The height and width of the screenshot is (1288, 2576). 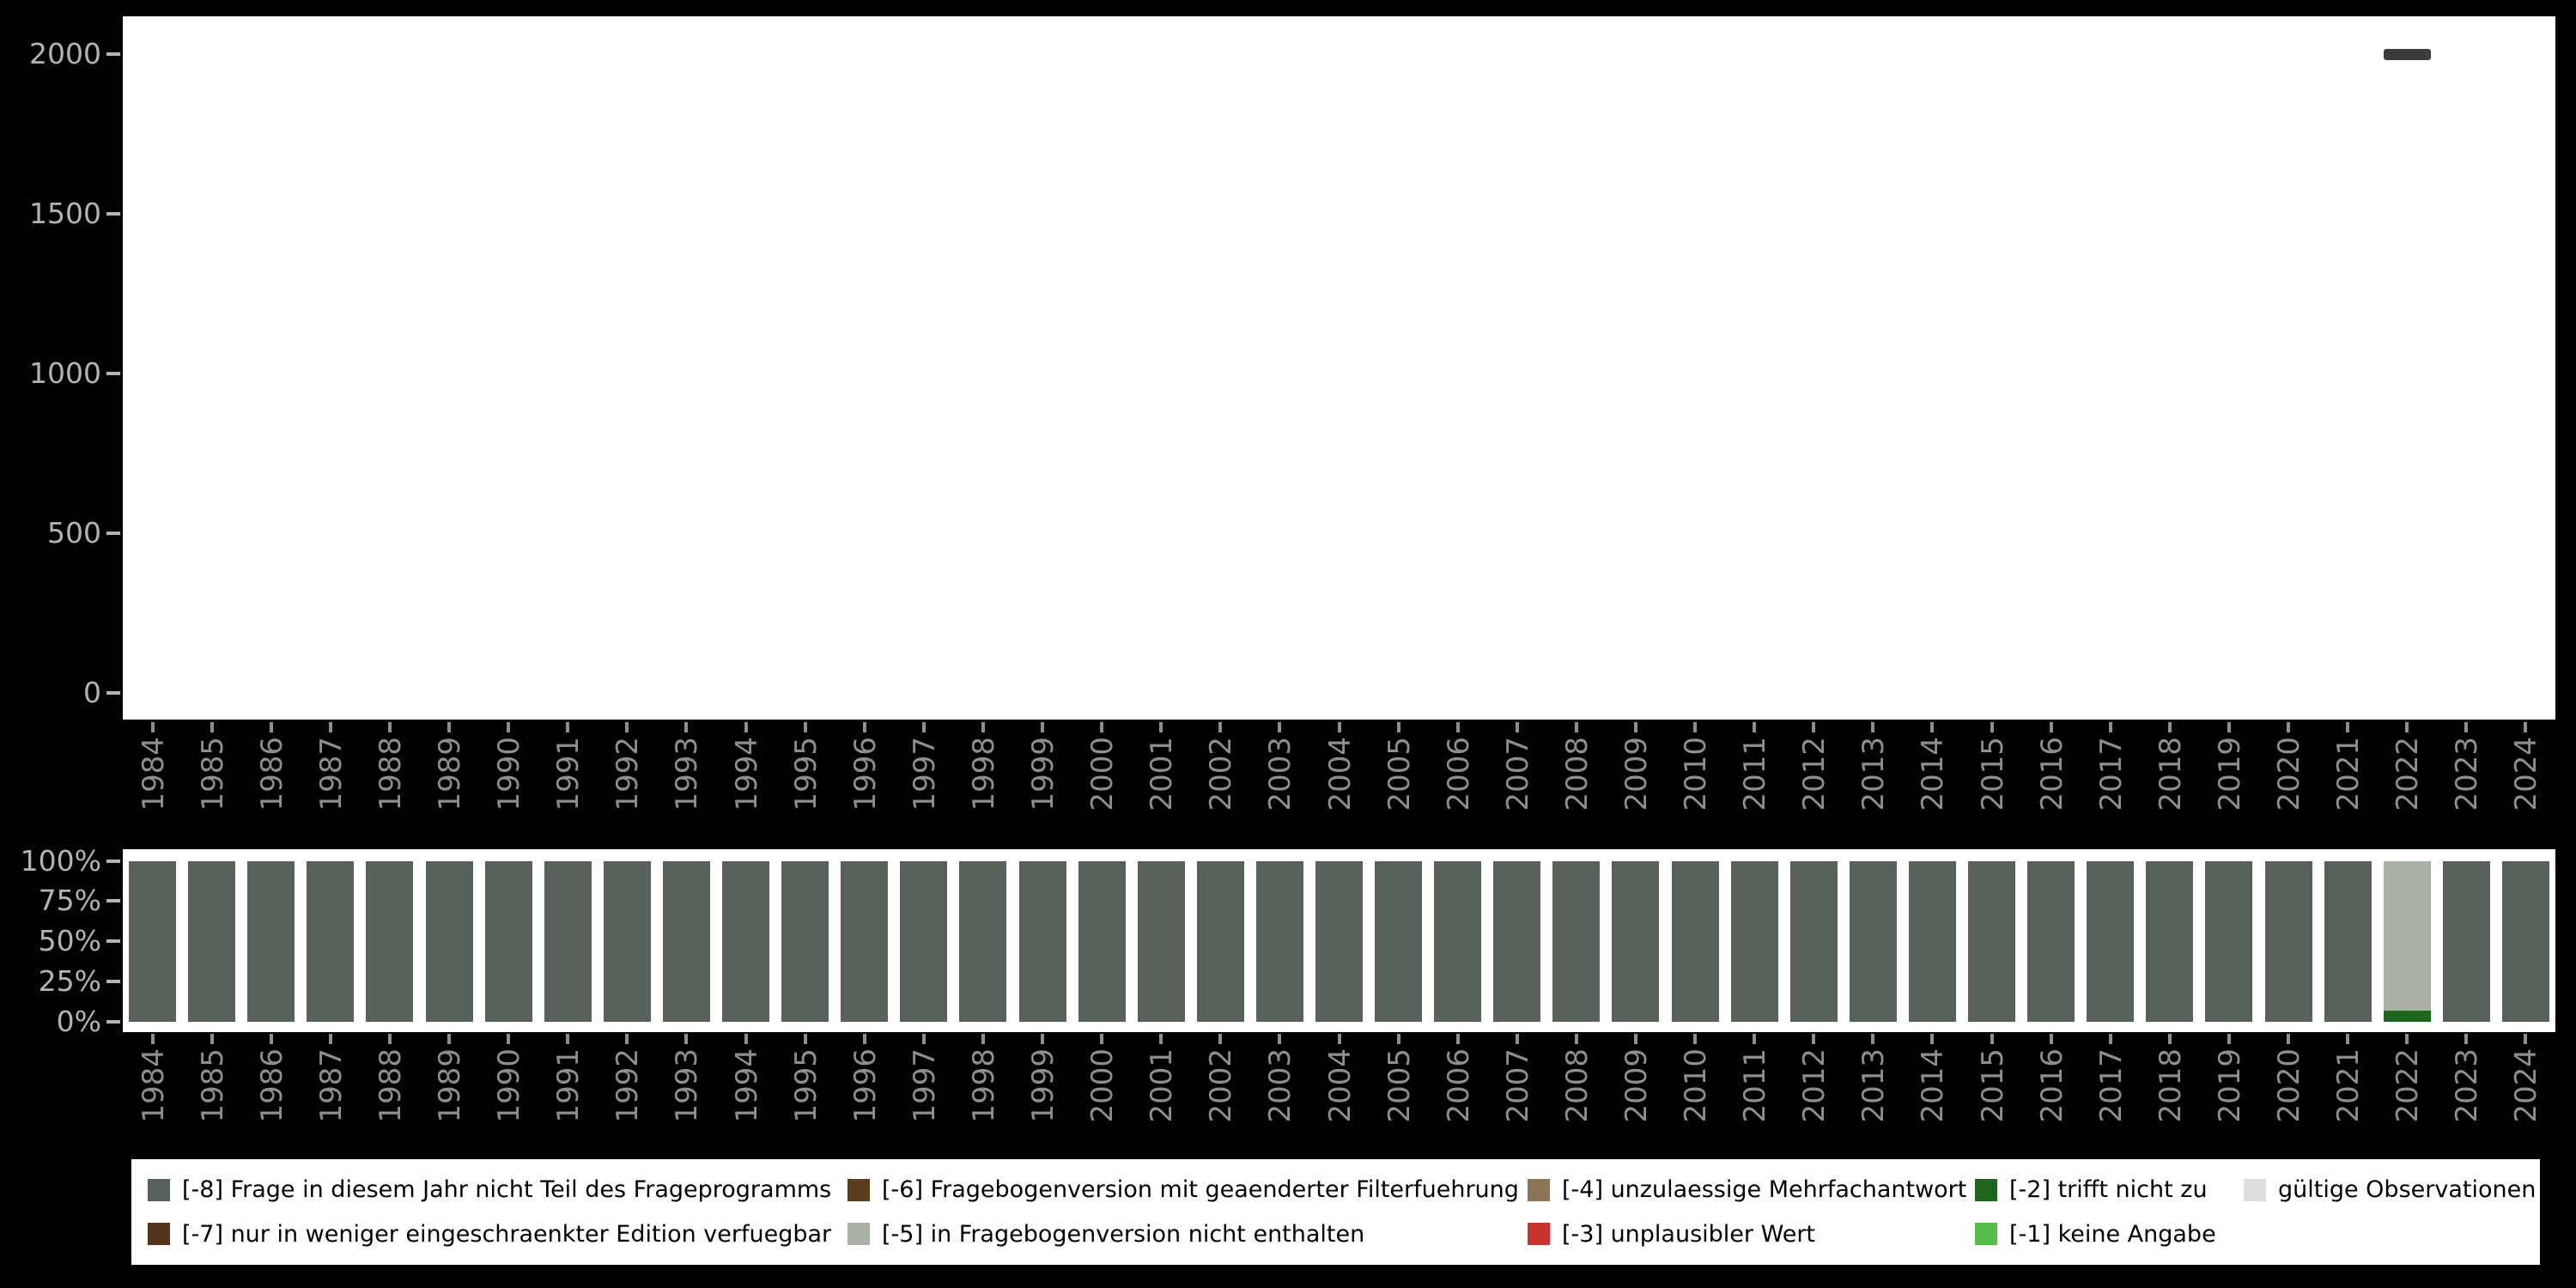 What do you see at coordinates (925, 1085) in the screenshot?
I see `year-axis-label: 1997` at bounding box center [925, 1085].